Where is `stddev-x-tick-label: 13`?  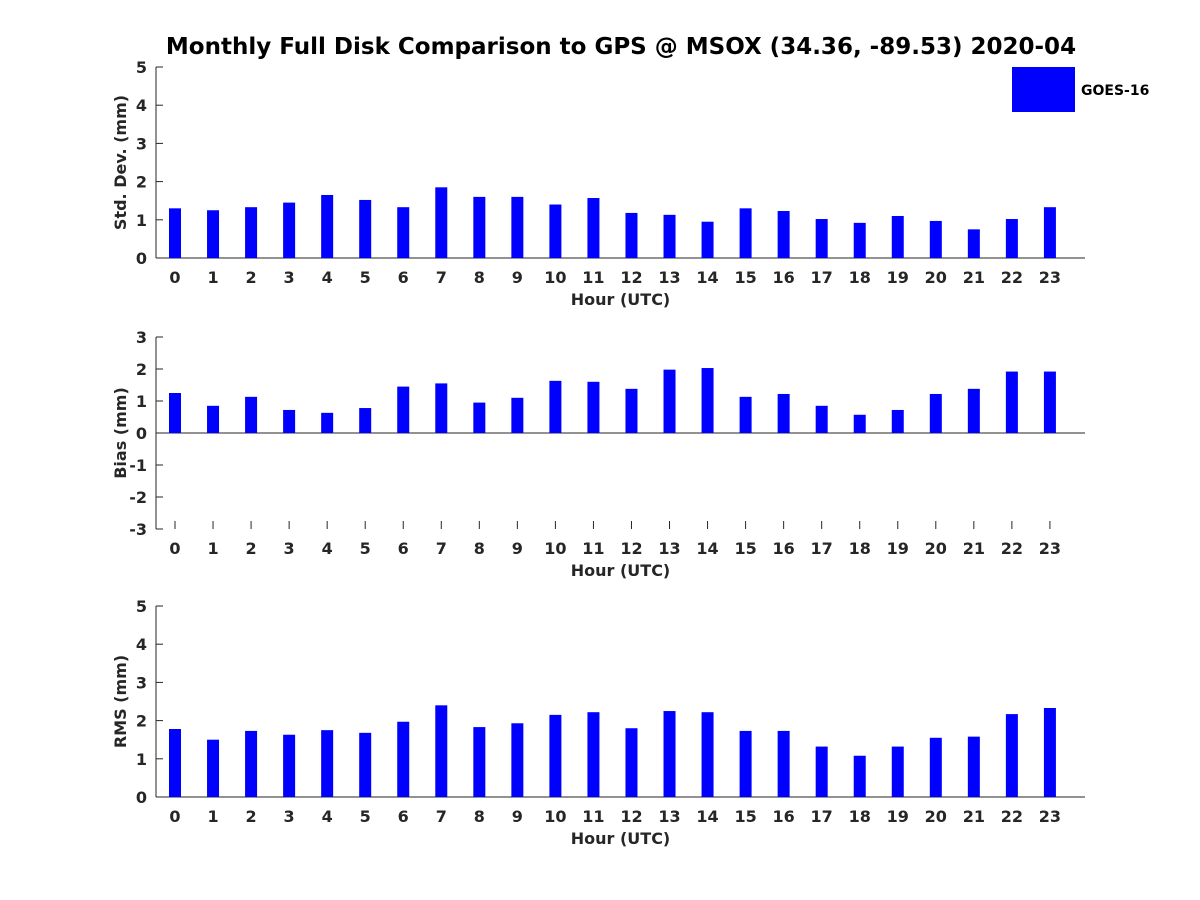
stddev-x-tick-label: 13 is located at coordinates (669, 277).